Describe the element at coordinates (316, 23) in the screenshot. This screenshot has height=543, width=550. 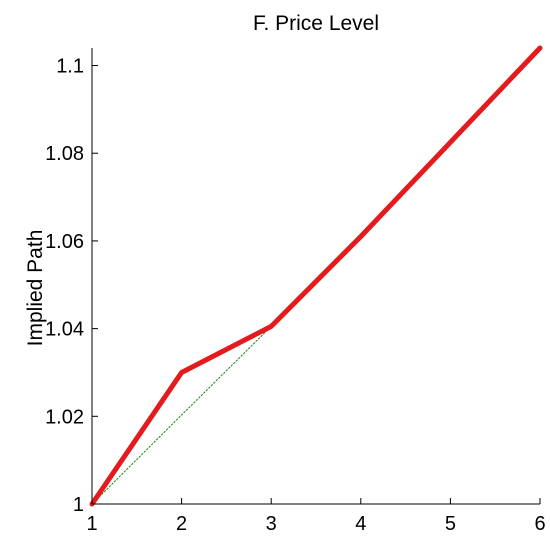
I see `chart-title: F. Price Level` at that location.